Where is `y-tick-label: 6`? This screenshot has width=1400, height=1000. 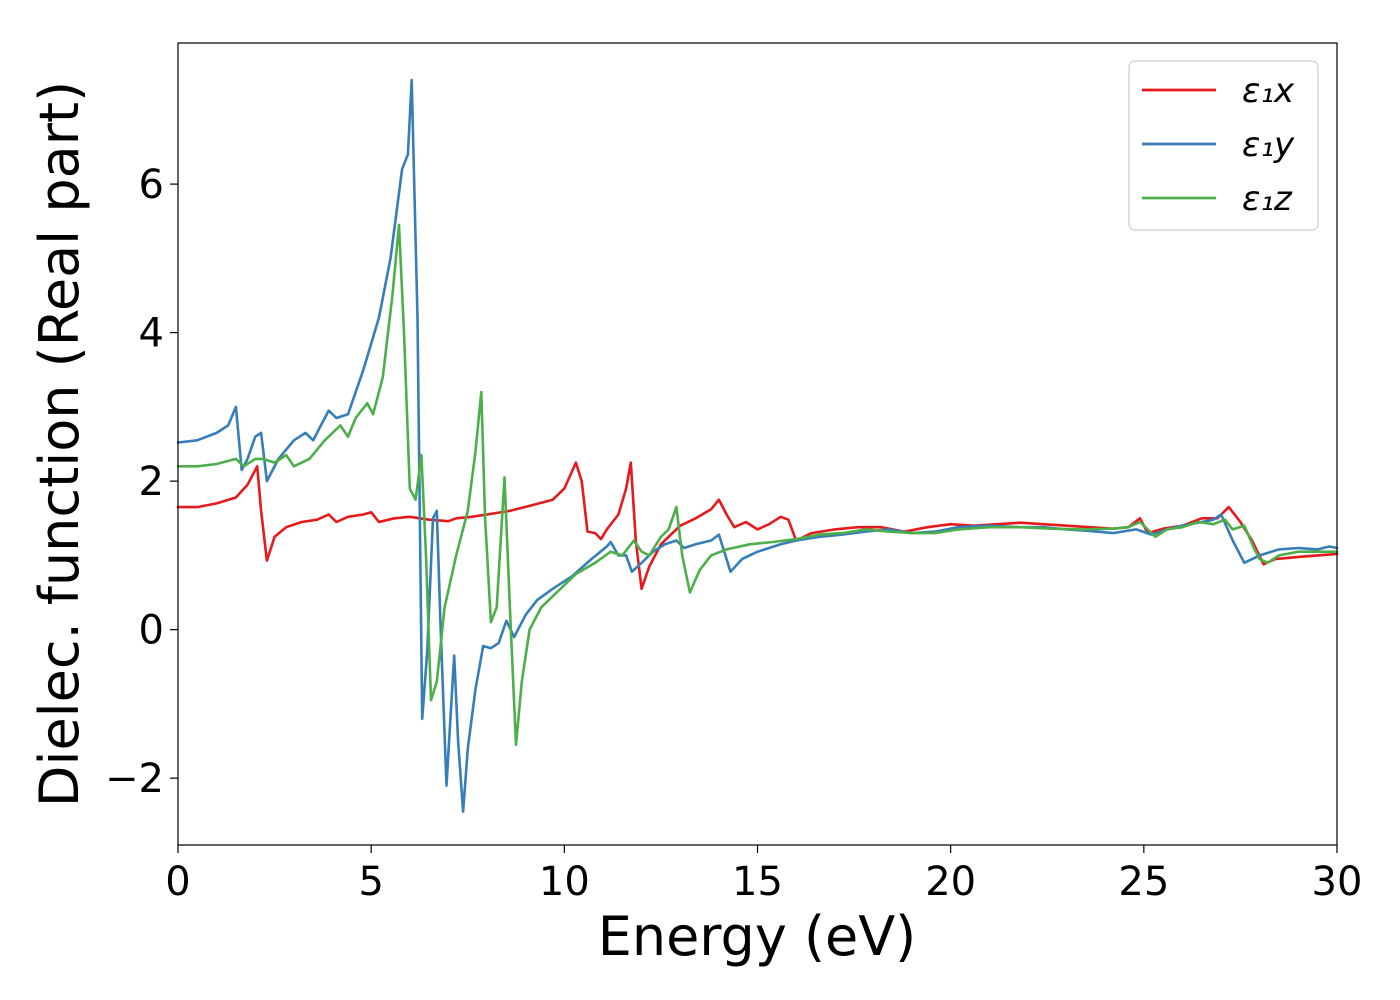 y-tick-label: 6 is located at coordinates (151, 185).